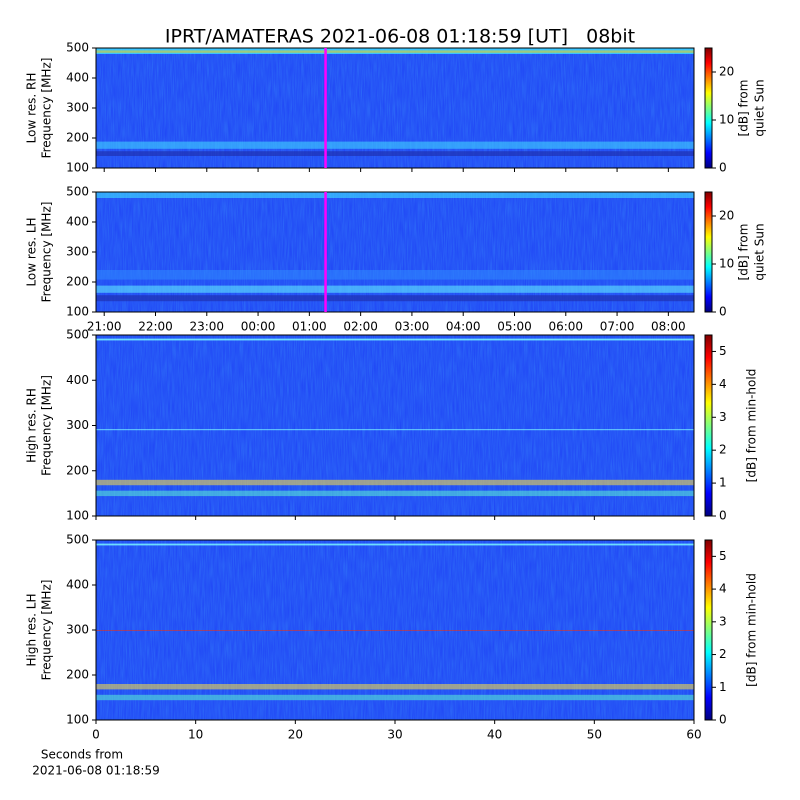  I want to click on x-tick-label: 60, so click(693, 735).